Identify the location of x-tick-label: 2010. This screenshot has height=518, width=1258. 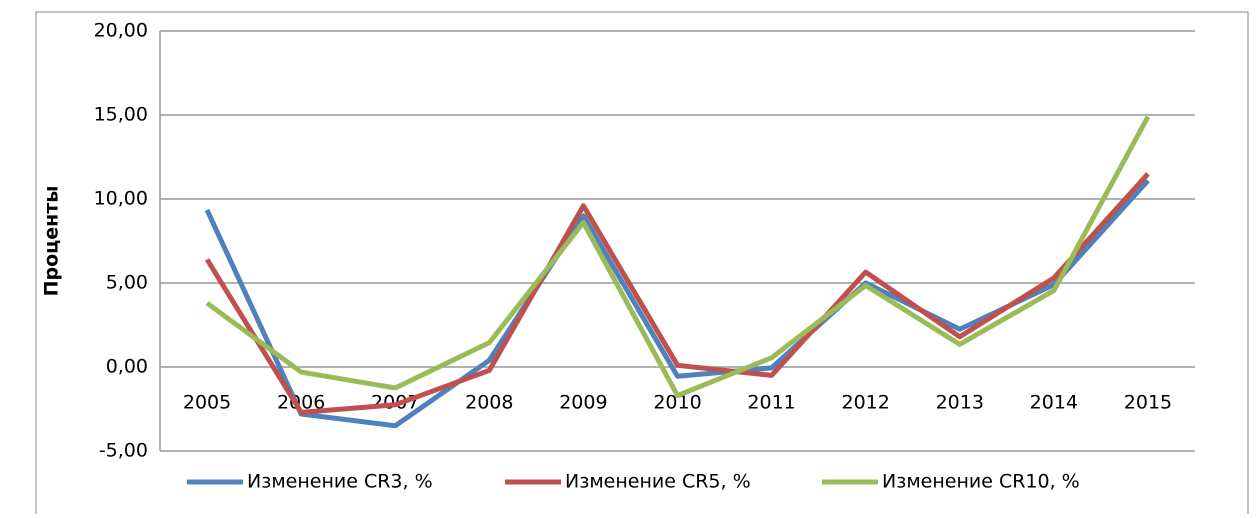
(677, 403).